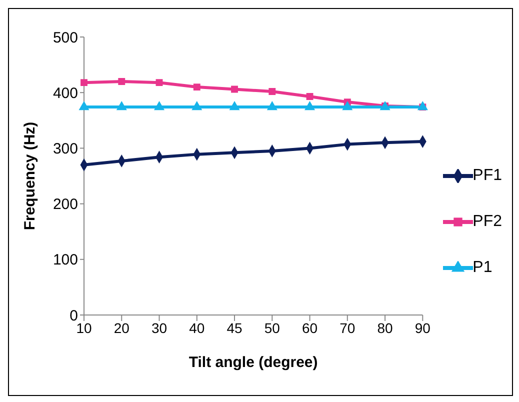 The height and width of the screenshot is (402, 519). I want to click on x-tick-label: 90, so click(422, 328).